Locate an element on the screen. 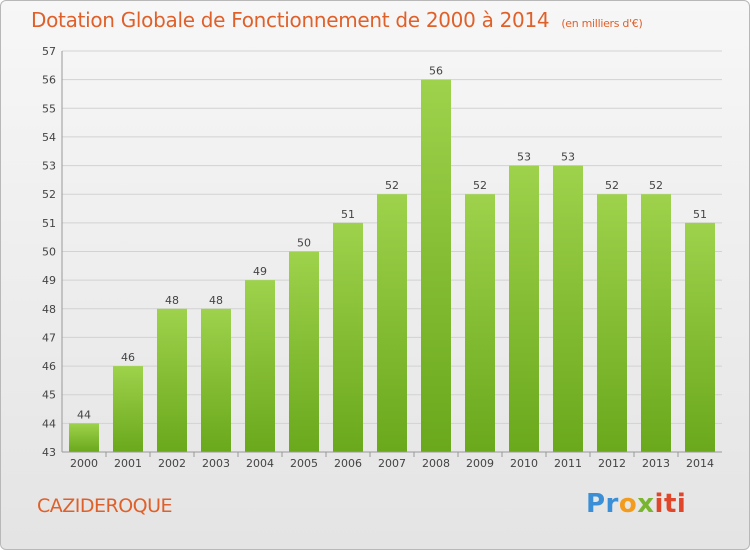 The image size is (750, 550). x-tick-label: 2002 is located at coordinates (172, 463).